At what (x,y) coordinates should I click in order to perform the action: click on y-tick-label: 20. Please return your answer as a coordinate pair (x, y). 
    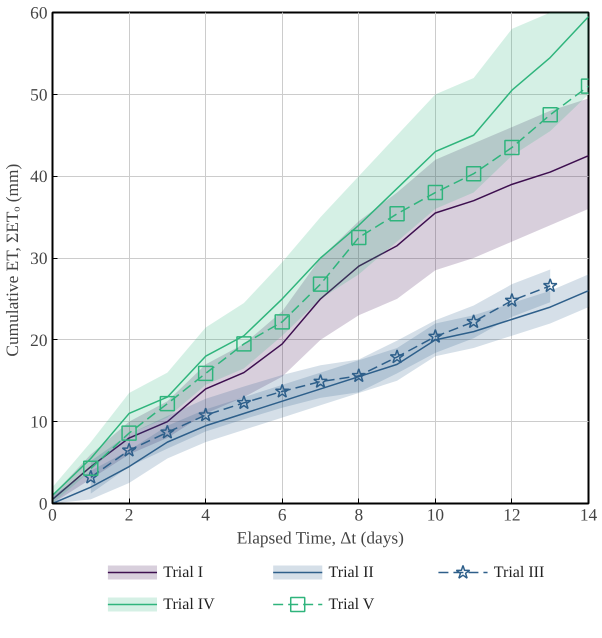
    Looking at the image, I should click on (39, 340).